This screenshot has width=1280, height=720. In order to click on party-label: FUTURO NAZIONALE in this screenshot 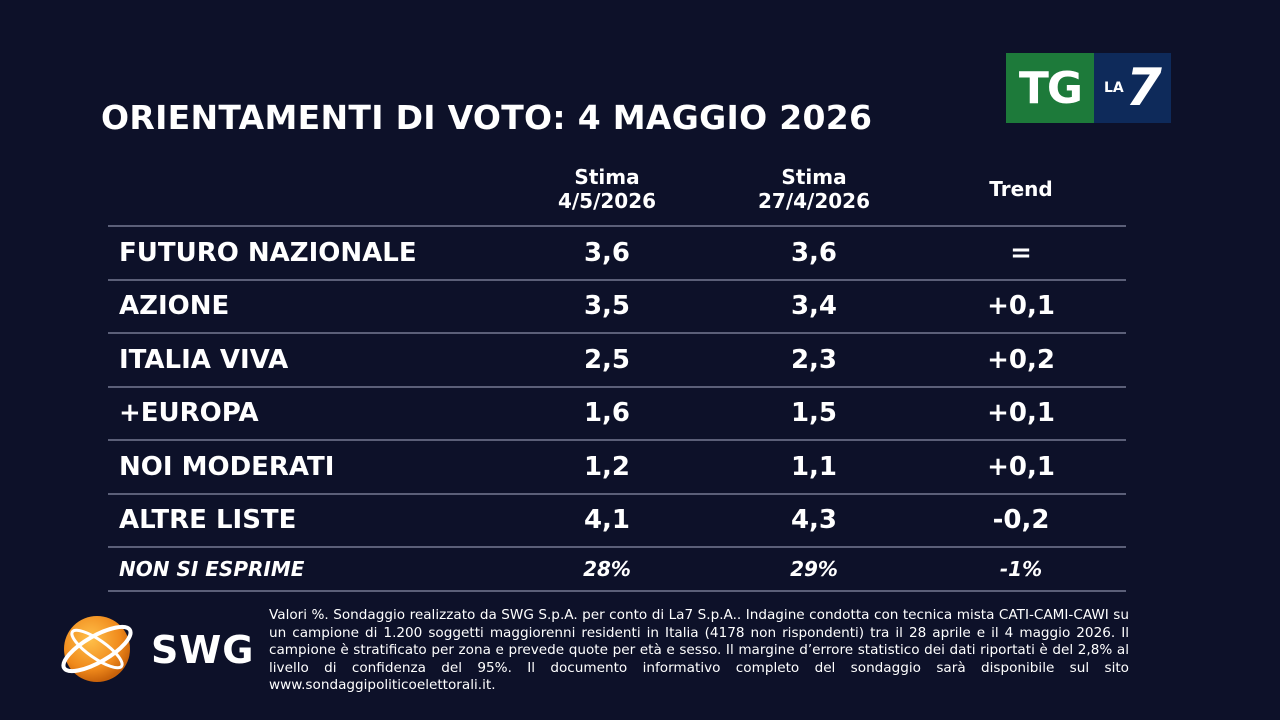, I will do `click(268, 252)`.